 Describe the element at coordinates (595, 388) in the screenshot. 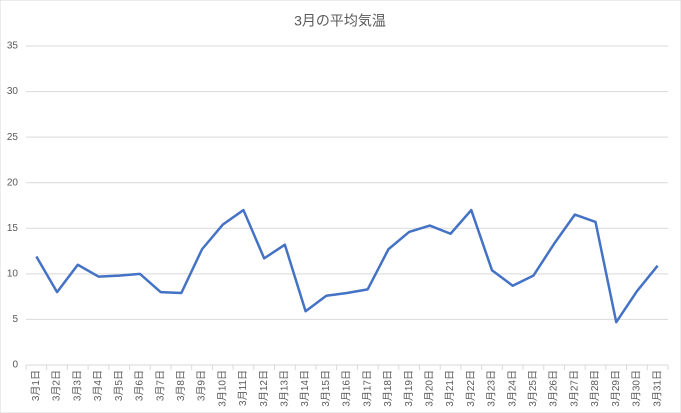

I see `x-tick-label: 3月28日` at that location.